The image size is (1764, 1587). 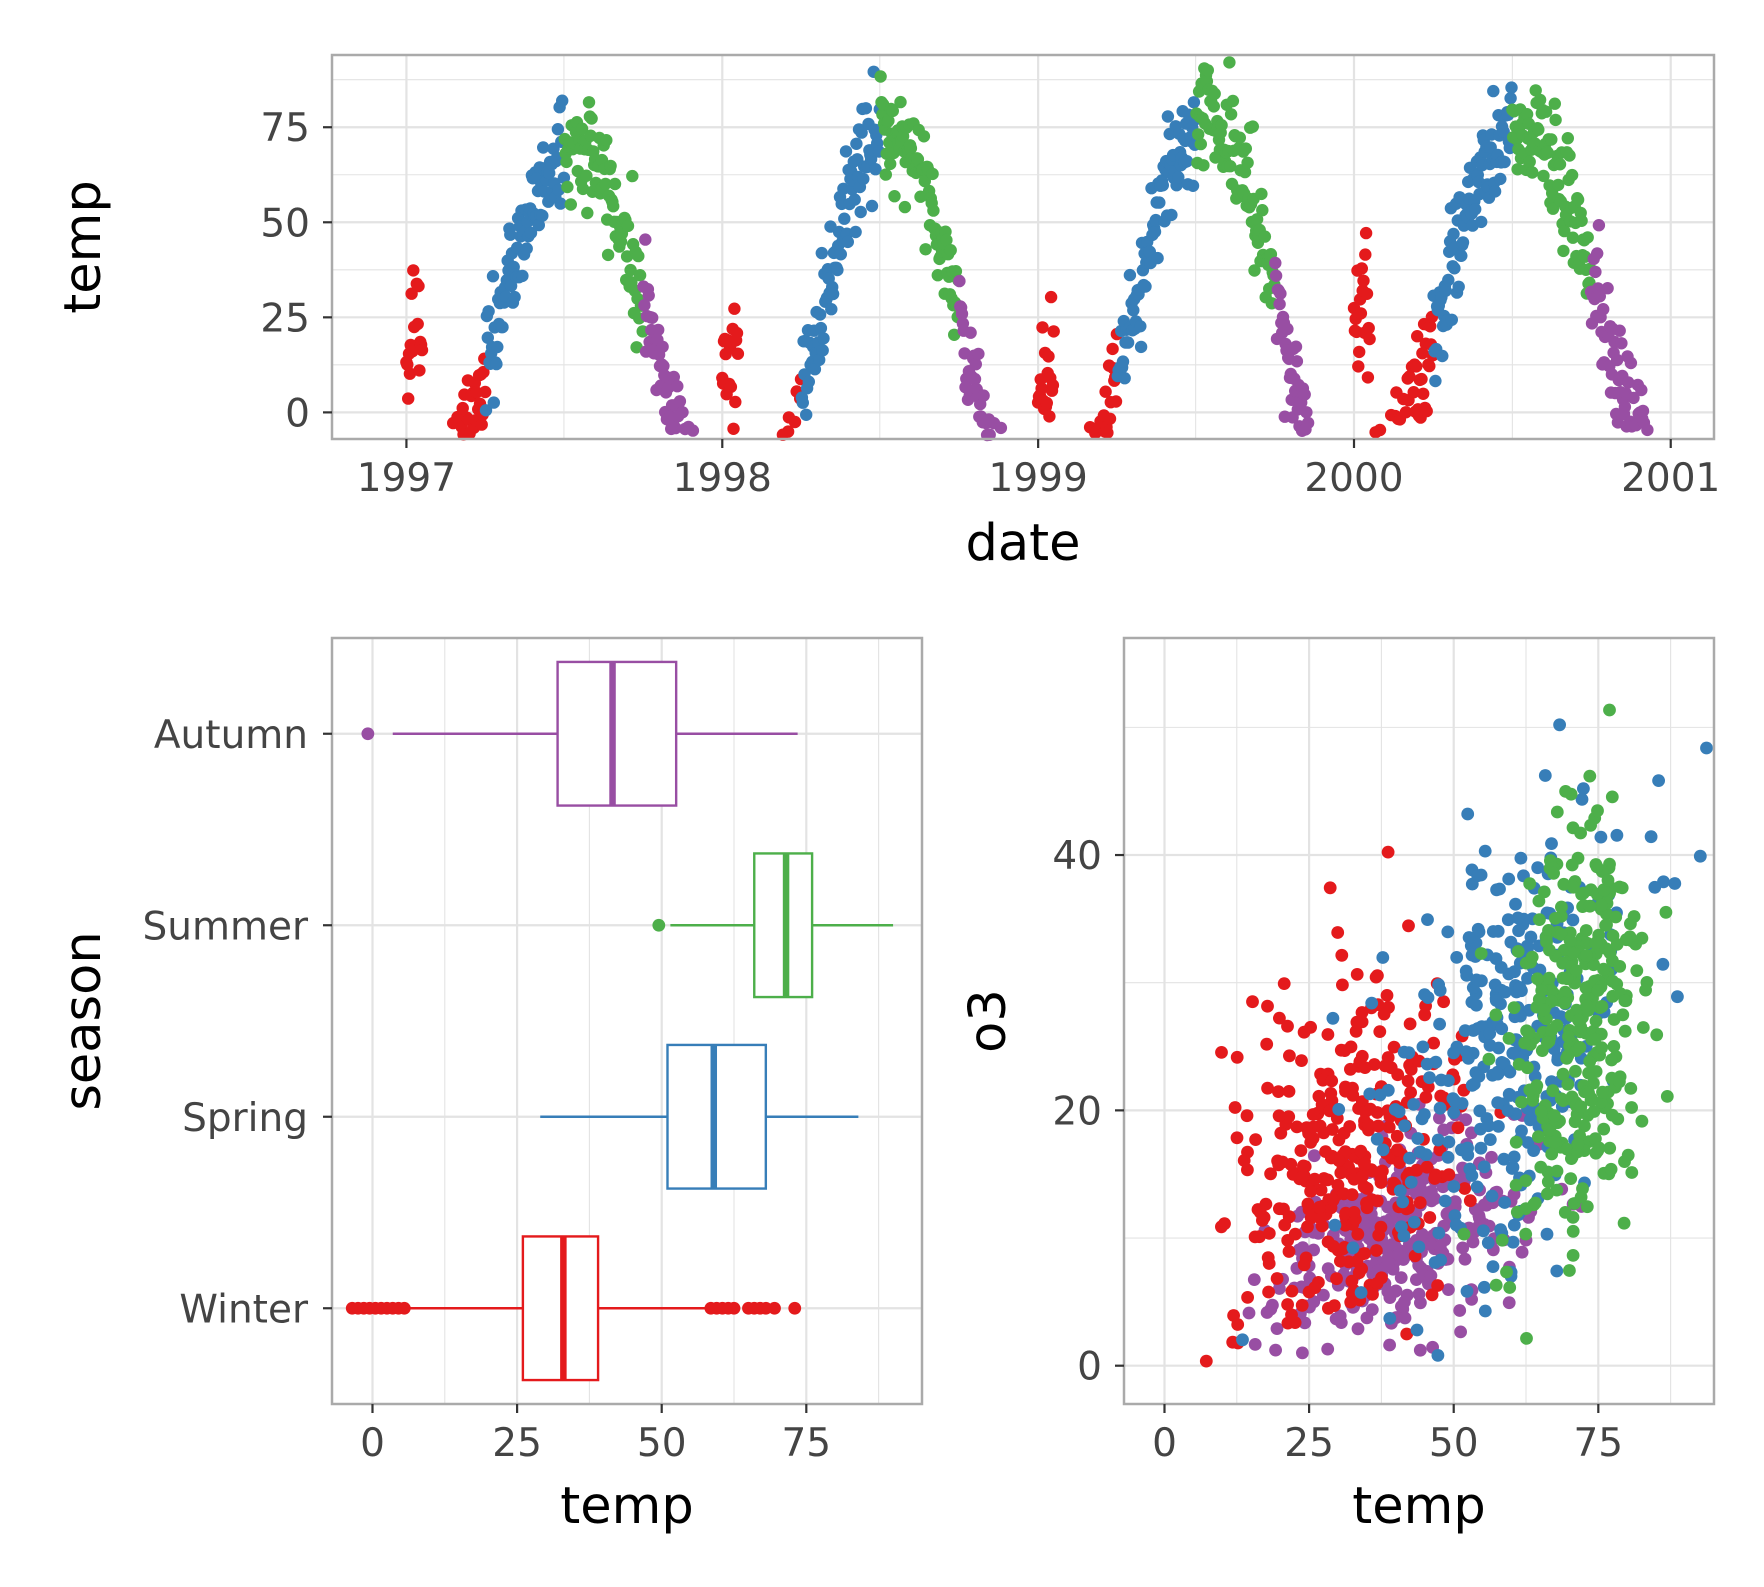 I want to click on x-tick-label: 50, so click(x=662, y=1443).